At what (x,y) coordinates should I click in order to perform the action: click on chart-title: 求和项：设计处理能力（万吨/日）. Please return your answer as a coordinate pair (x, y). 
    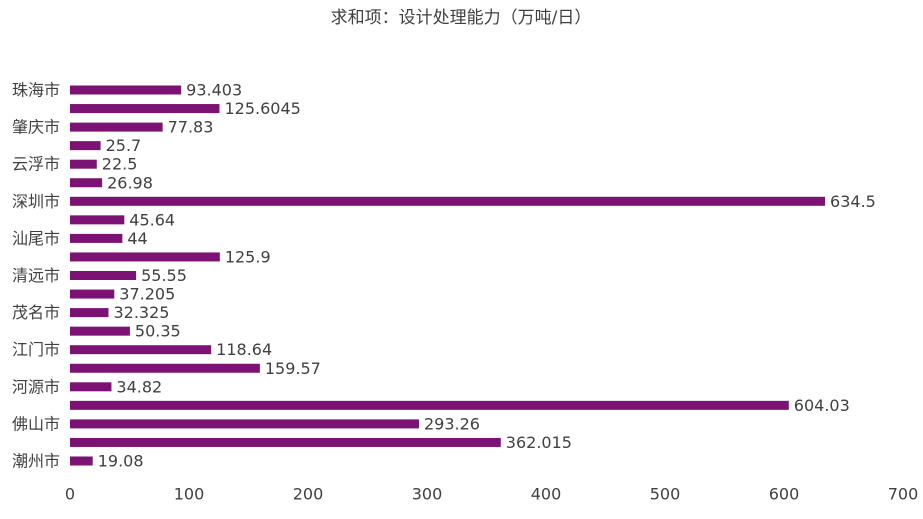
    Looking at the image, I should click on (461, 18).